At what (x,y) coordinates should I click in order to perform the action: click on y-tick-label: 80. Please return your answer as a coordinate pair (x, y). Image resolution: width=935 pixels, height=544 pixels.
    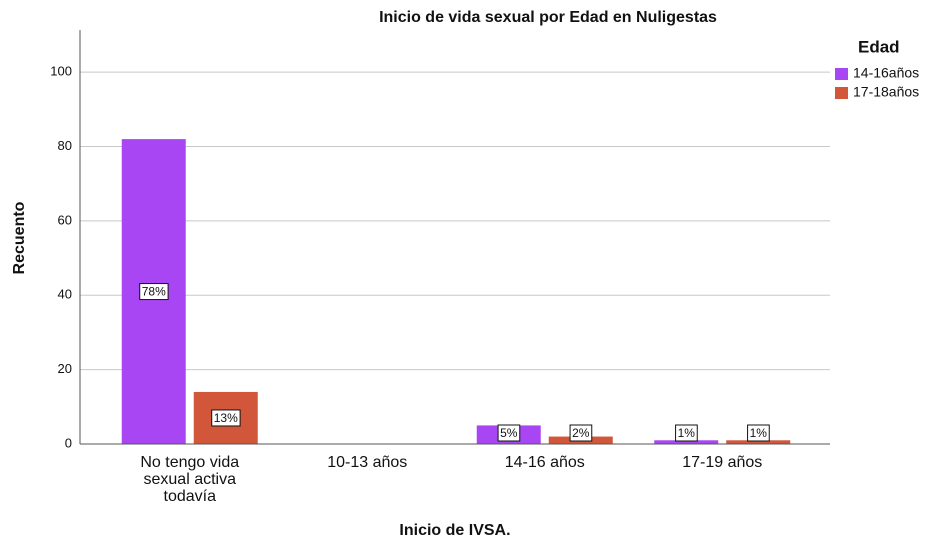
    Looking at the image, I should click on (65, 145).